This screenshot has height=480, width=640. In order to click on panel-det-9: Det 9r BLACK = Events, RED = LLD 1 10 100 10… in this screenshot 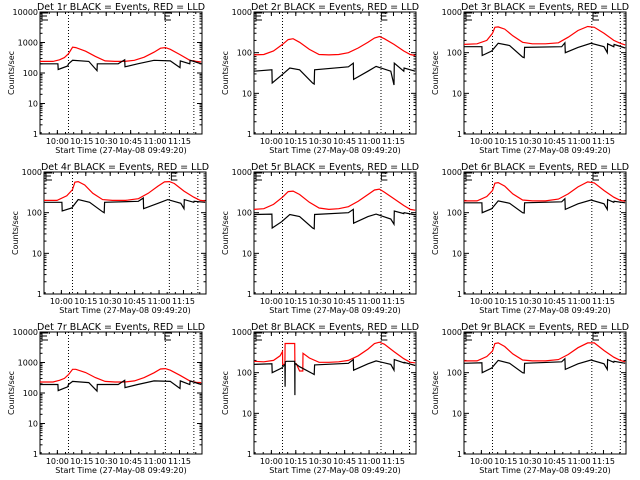, I will do `click(530, 398)`.